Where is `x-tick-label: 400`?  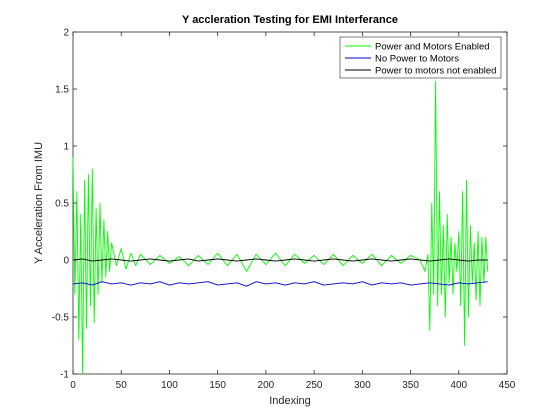 x-tick-label: 400 is located at coordinates (458, 385).